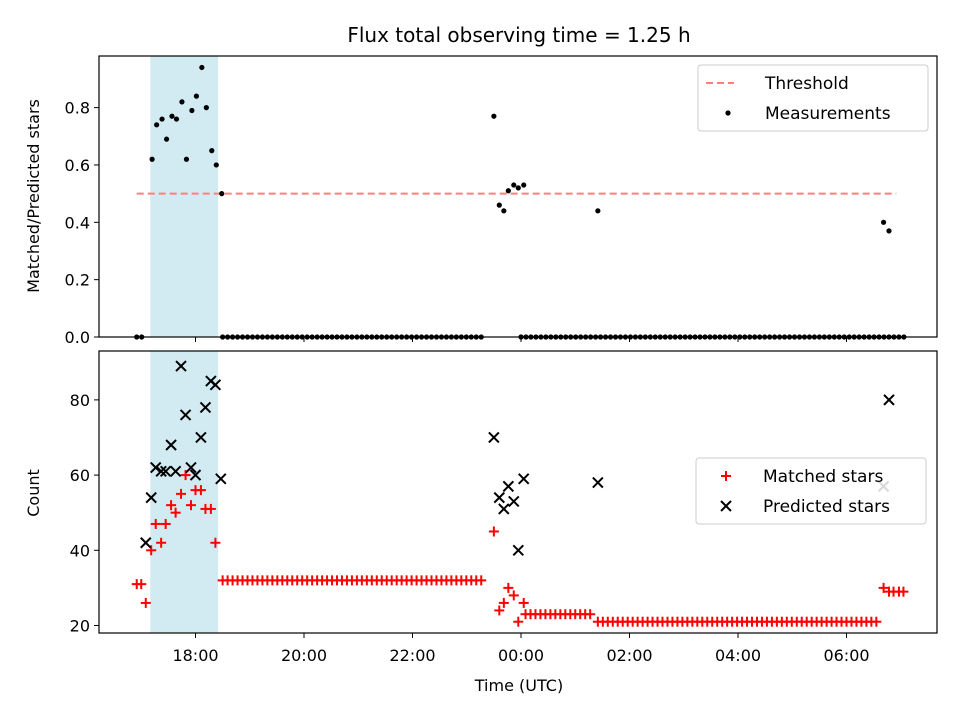 The height and width of the screenshot is (720, 960). What do you see at coordinates (728, 113) in the screenshot?
I see `legend-measurement-swatch` at bounding box center [728, 113].